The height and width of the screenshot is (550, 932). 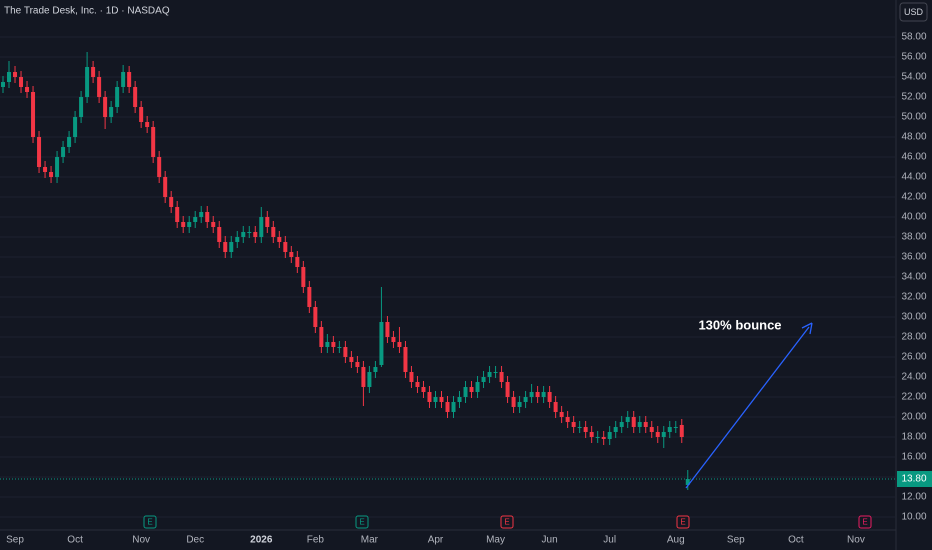 What do you see at coordinates (913, 337) in the screenshot?
I see `y-tick-label: 28.00` at bounding box center [913, 337].